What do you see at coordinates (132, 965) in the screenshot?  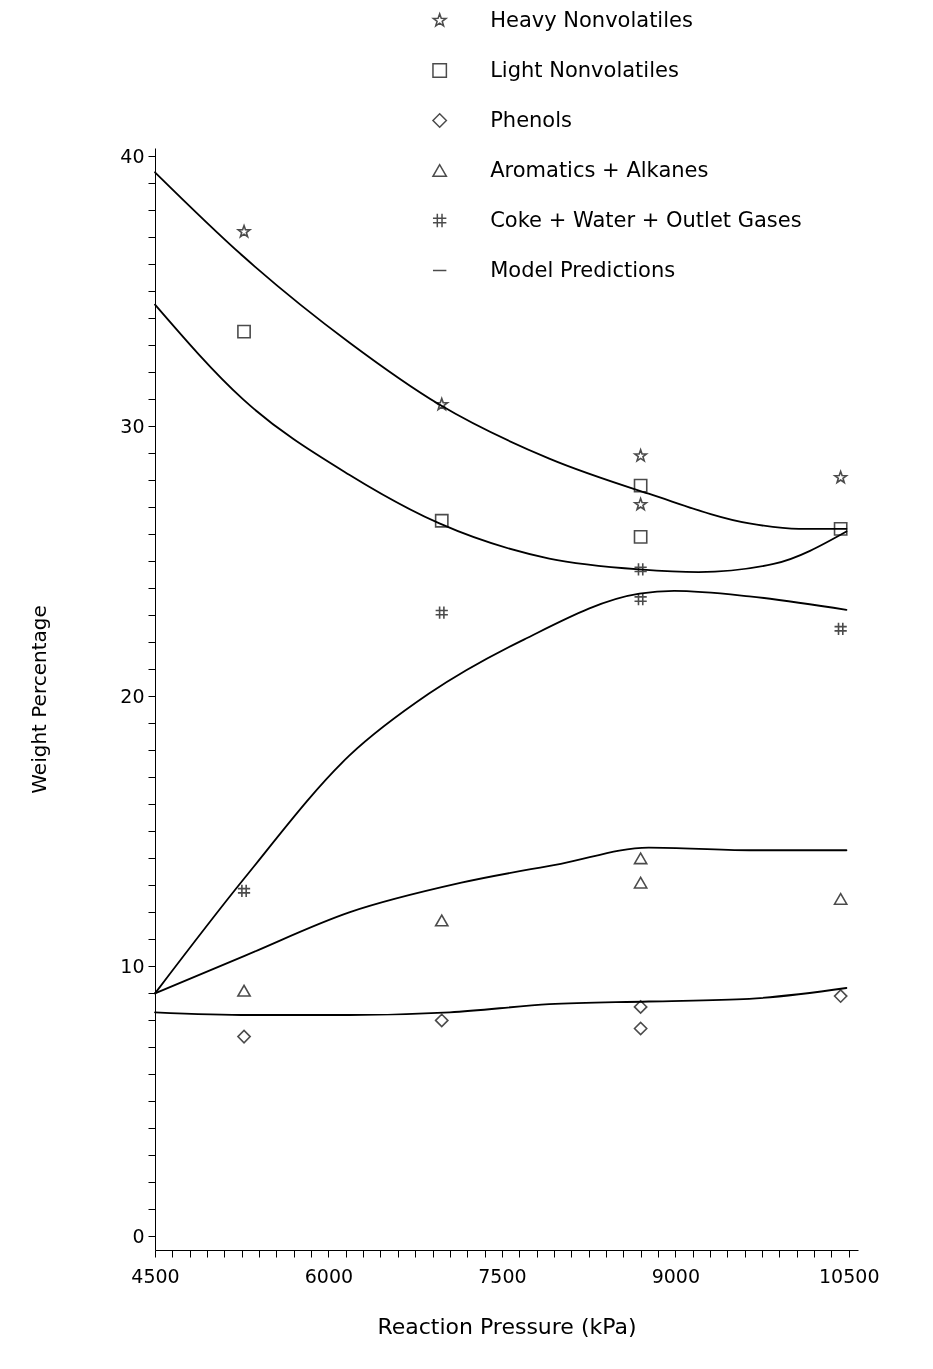 I see `y-tick-label: 10` at bounding box center [132, 965].